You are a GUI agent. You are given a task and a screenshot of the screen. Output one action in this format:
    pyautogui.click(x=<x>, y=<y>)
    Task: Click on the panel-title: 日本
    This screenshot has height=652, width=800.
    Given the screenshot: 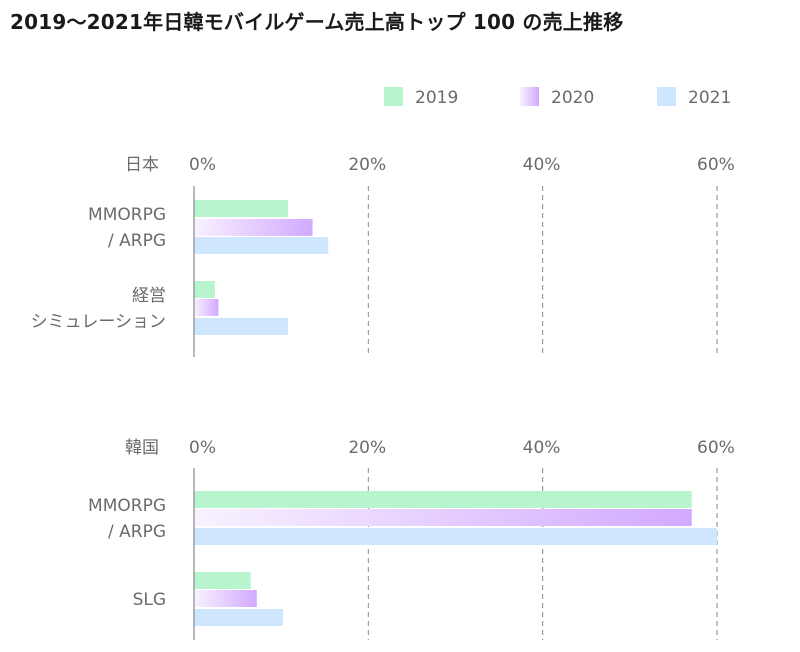 What is the action you would take?
    pyautogui.click(x=142, y=165)
    